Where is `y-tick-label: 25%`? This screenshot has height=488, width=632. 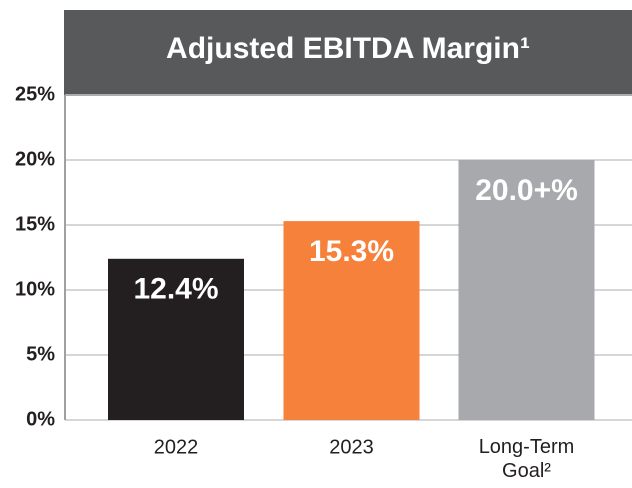
y-tick-label: 25% is located at coordinates (35, 94).